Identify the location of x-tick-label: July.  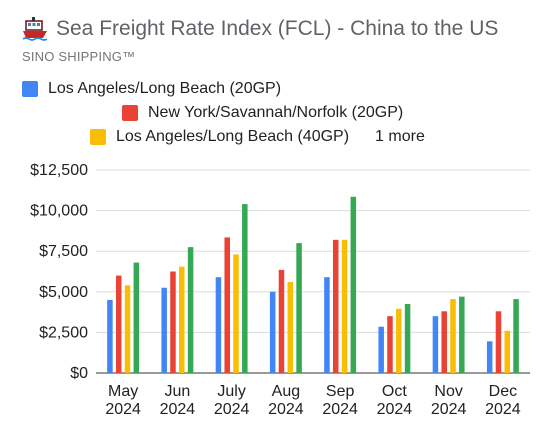
(231, 391).